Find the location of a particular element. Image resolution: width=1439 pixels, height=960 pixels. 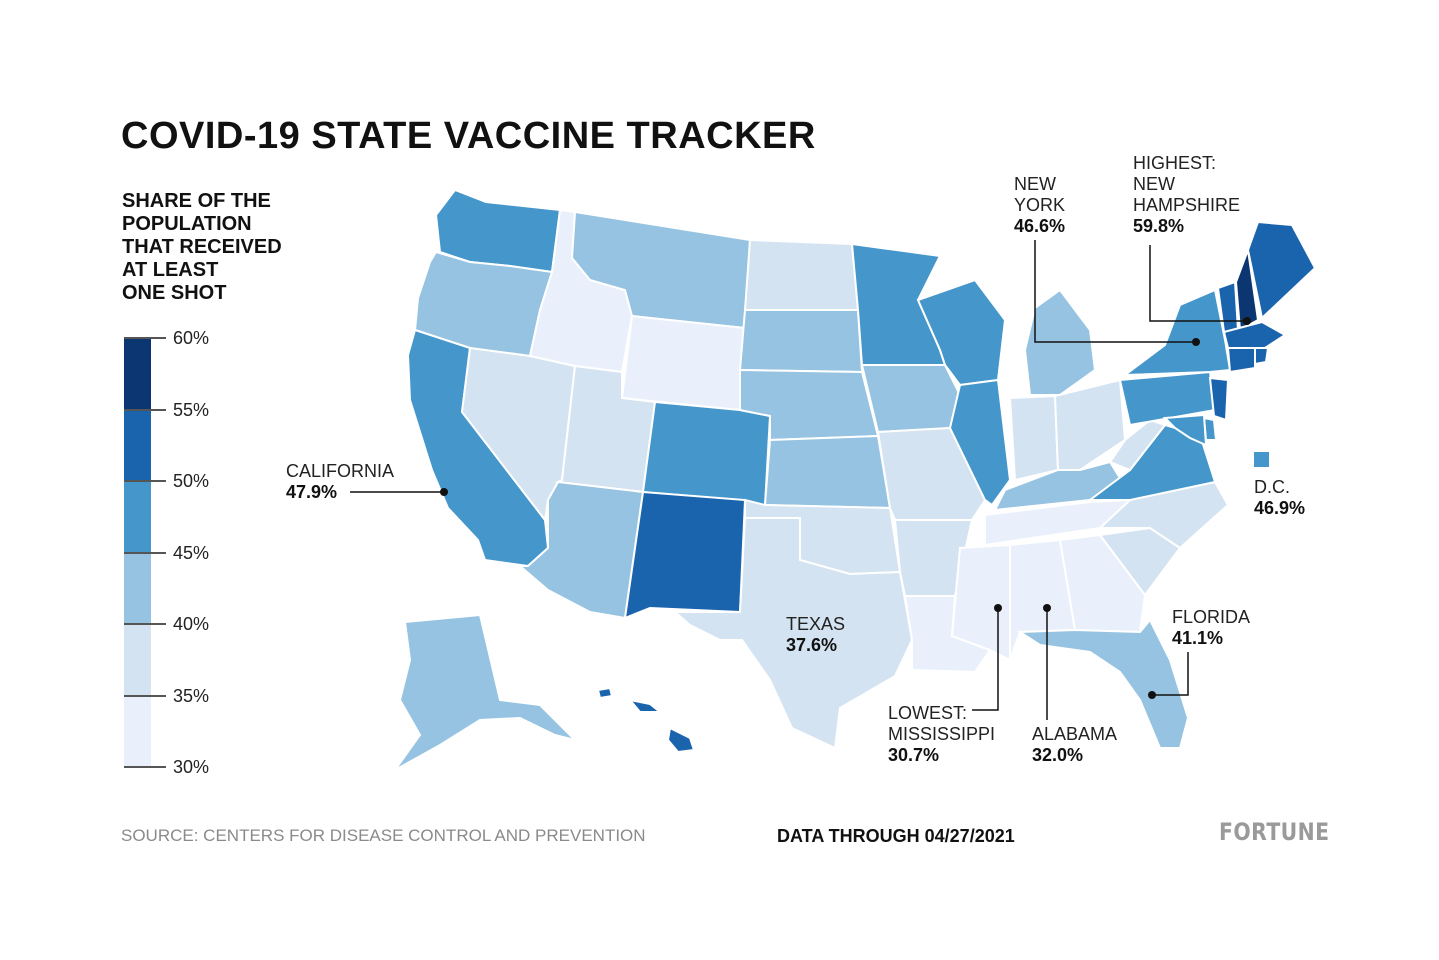

callout-name: HAMPSHIRE is located at coordinates (1187, 205).